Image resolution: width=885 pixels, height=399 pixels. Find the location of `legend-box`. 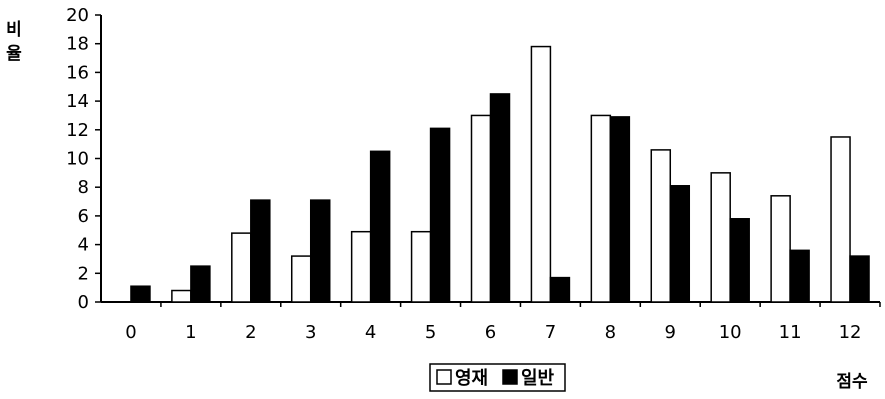

legend-box is located at coordinates (497, 377).